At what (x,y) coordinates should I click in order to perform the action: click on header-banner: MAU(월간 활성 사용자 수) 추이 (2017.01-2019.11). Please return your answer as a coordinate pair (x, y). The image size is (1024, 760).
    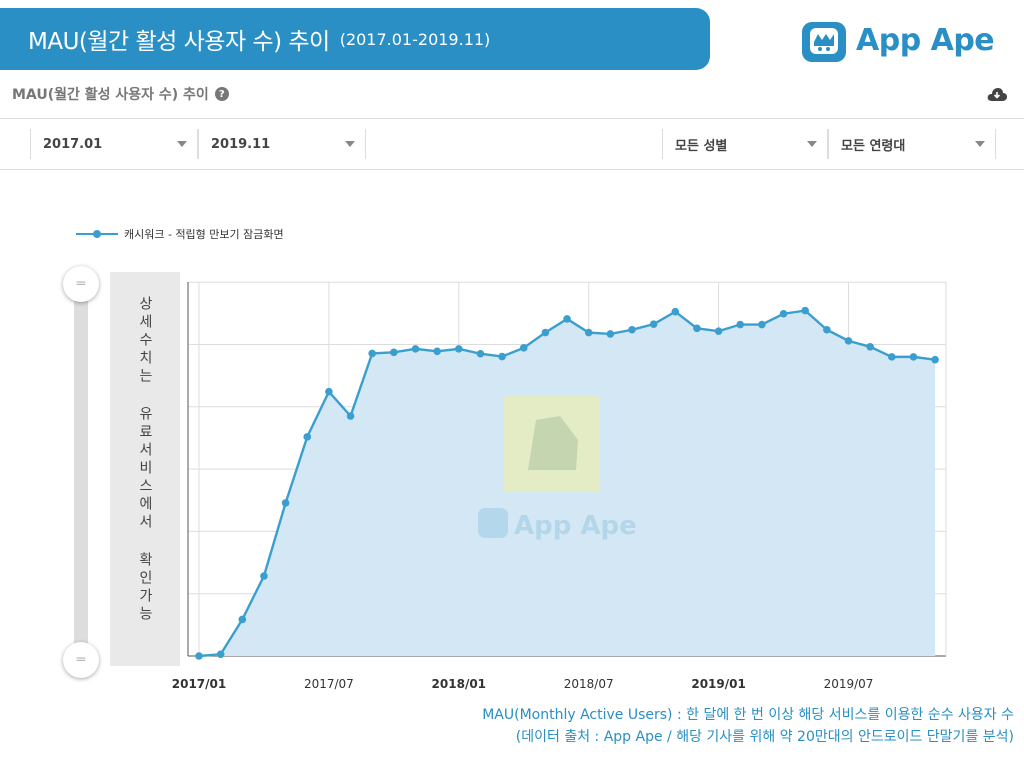
    Looking at the image, I should click on (355, 39).